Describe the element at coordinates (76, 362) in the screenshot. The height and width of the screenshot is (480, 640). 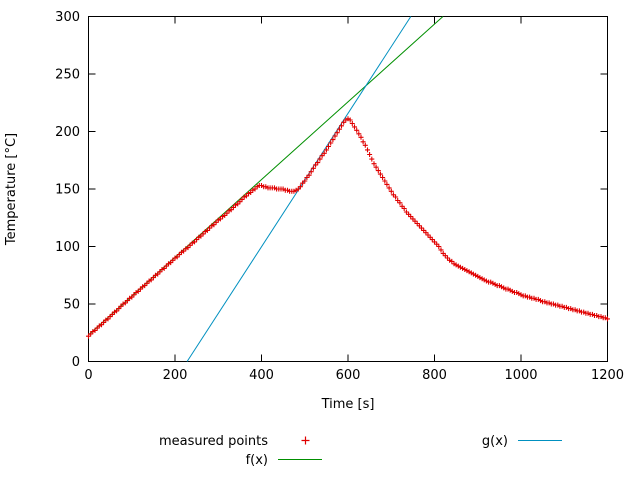
I see `y-tick-label: 0` at that location.